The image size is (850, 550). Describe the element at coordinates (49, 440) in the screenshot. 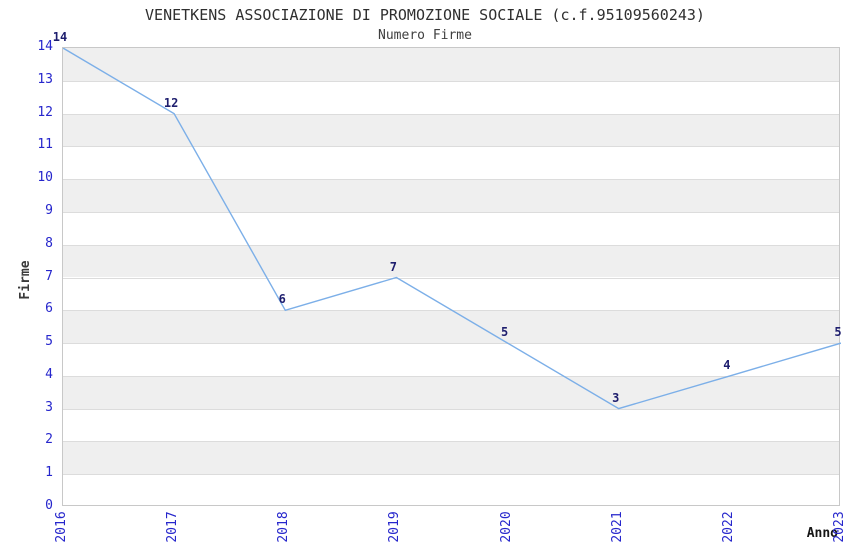

I see `y-tick-label: 2` at that location.